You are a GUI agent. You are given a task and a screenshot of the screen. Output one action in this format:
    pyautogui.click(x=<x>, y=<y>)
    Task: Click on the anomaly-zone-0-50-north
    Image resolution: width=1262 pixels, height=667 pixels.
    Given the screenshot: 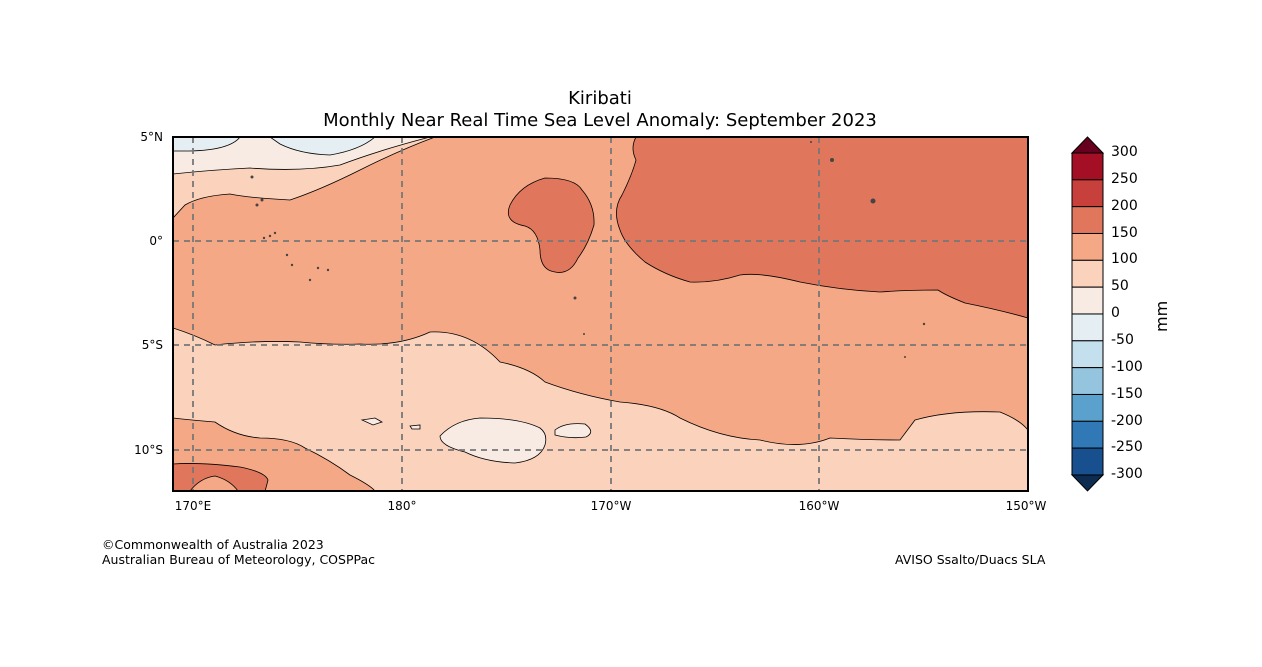 What is the action you would take?
    pyautogui.click(x=302, y=156)
    